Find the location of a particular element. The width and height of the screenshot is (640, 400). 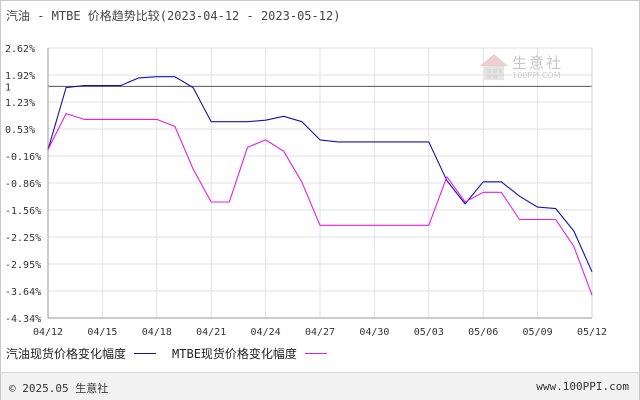

y-tick-label: -2.95% is located at coordinates (23, 265).